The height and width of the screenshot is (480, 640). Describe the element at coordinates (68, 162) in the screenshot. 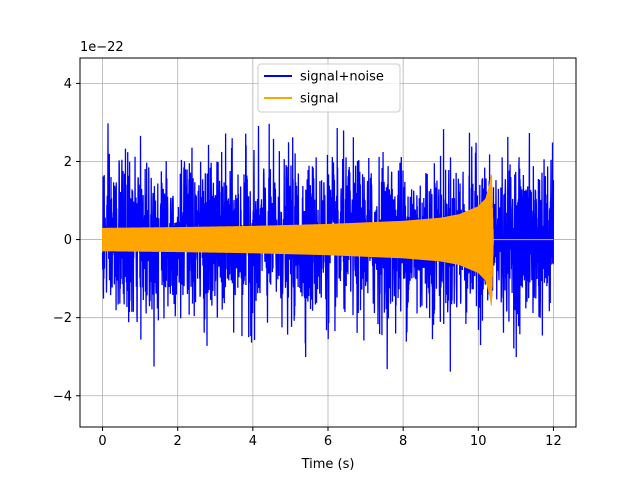

I see `y-tick-label-3: 2` at that location.